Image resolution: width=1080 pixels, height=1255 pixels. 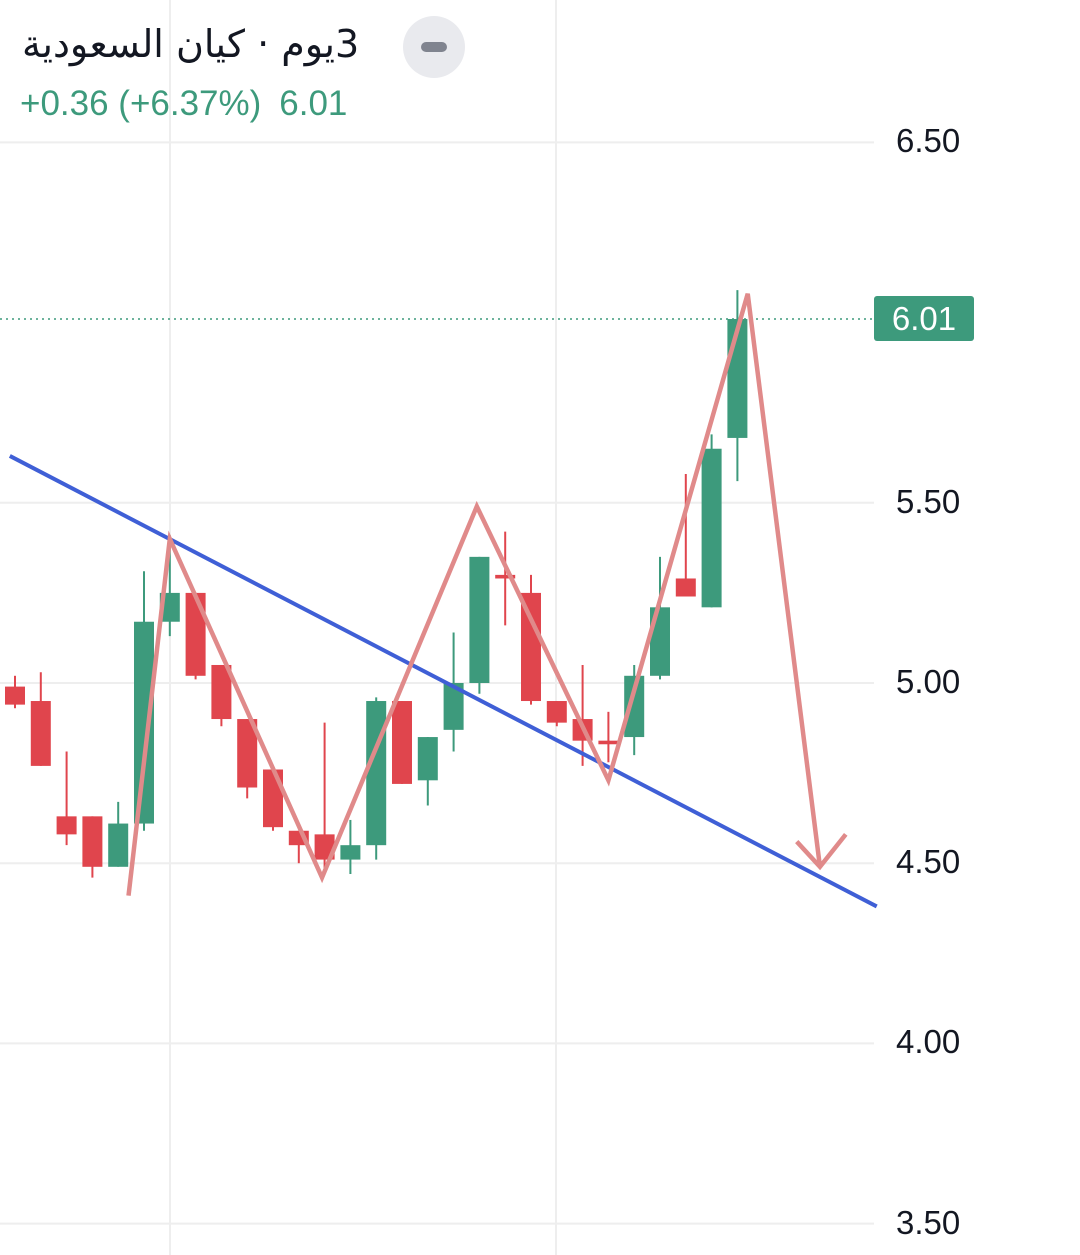 What do you see at coordinates (928, 681) in the screenshot?
I see `y-tick-label: 5.00` at bounding box center [928, 681].